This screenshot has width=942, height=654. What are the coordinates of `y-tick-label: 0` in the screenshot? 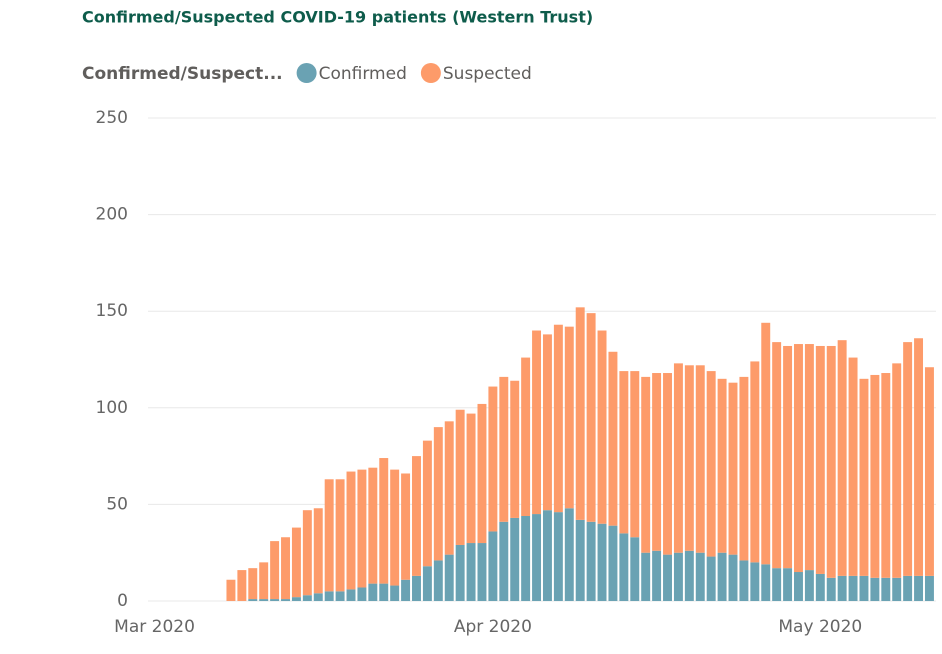 It's located at (122, 601).